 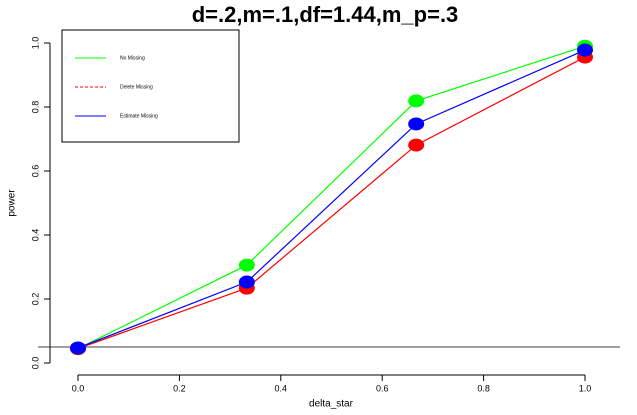 I want to click on legend-box, so click(x=150, y=86).